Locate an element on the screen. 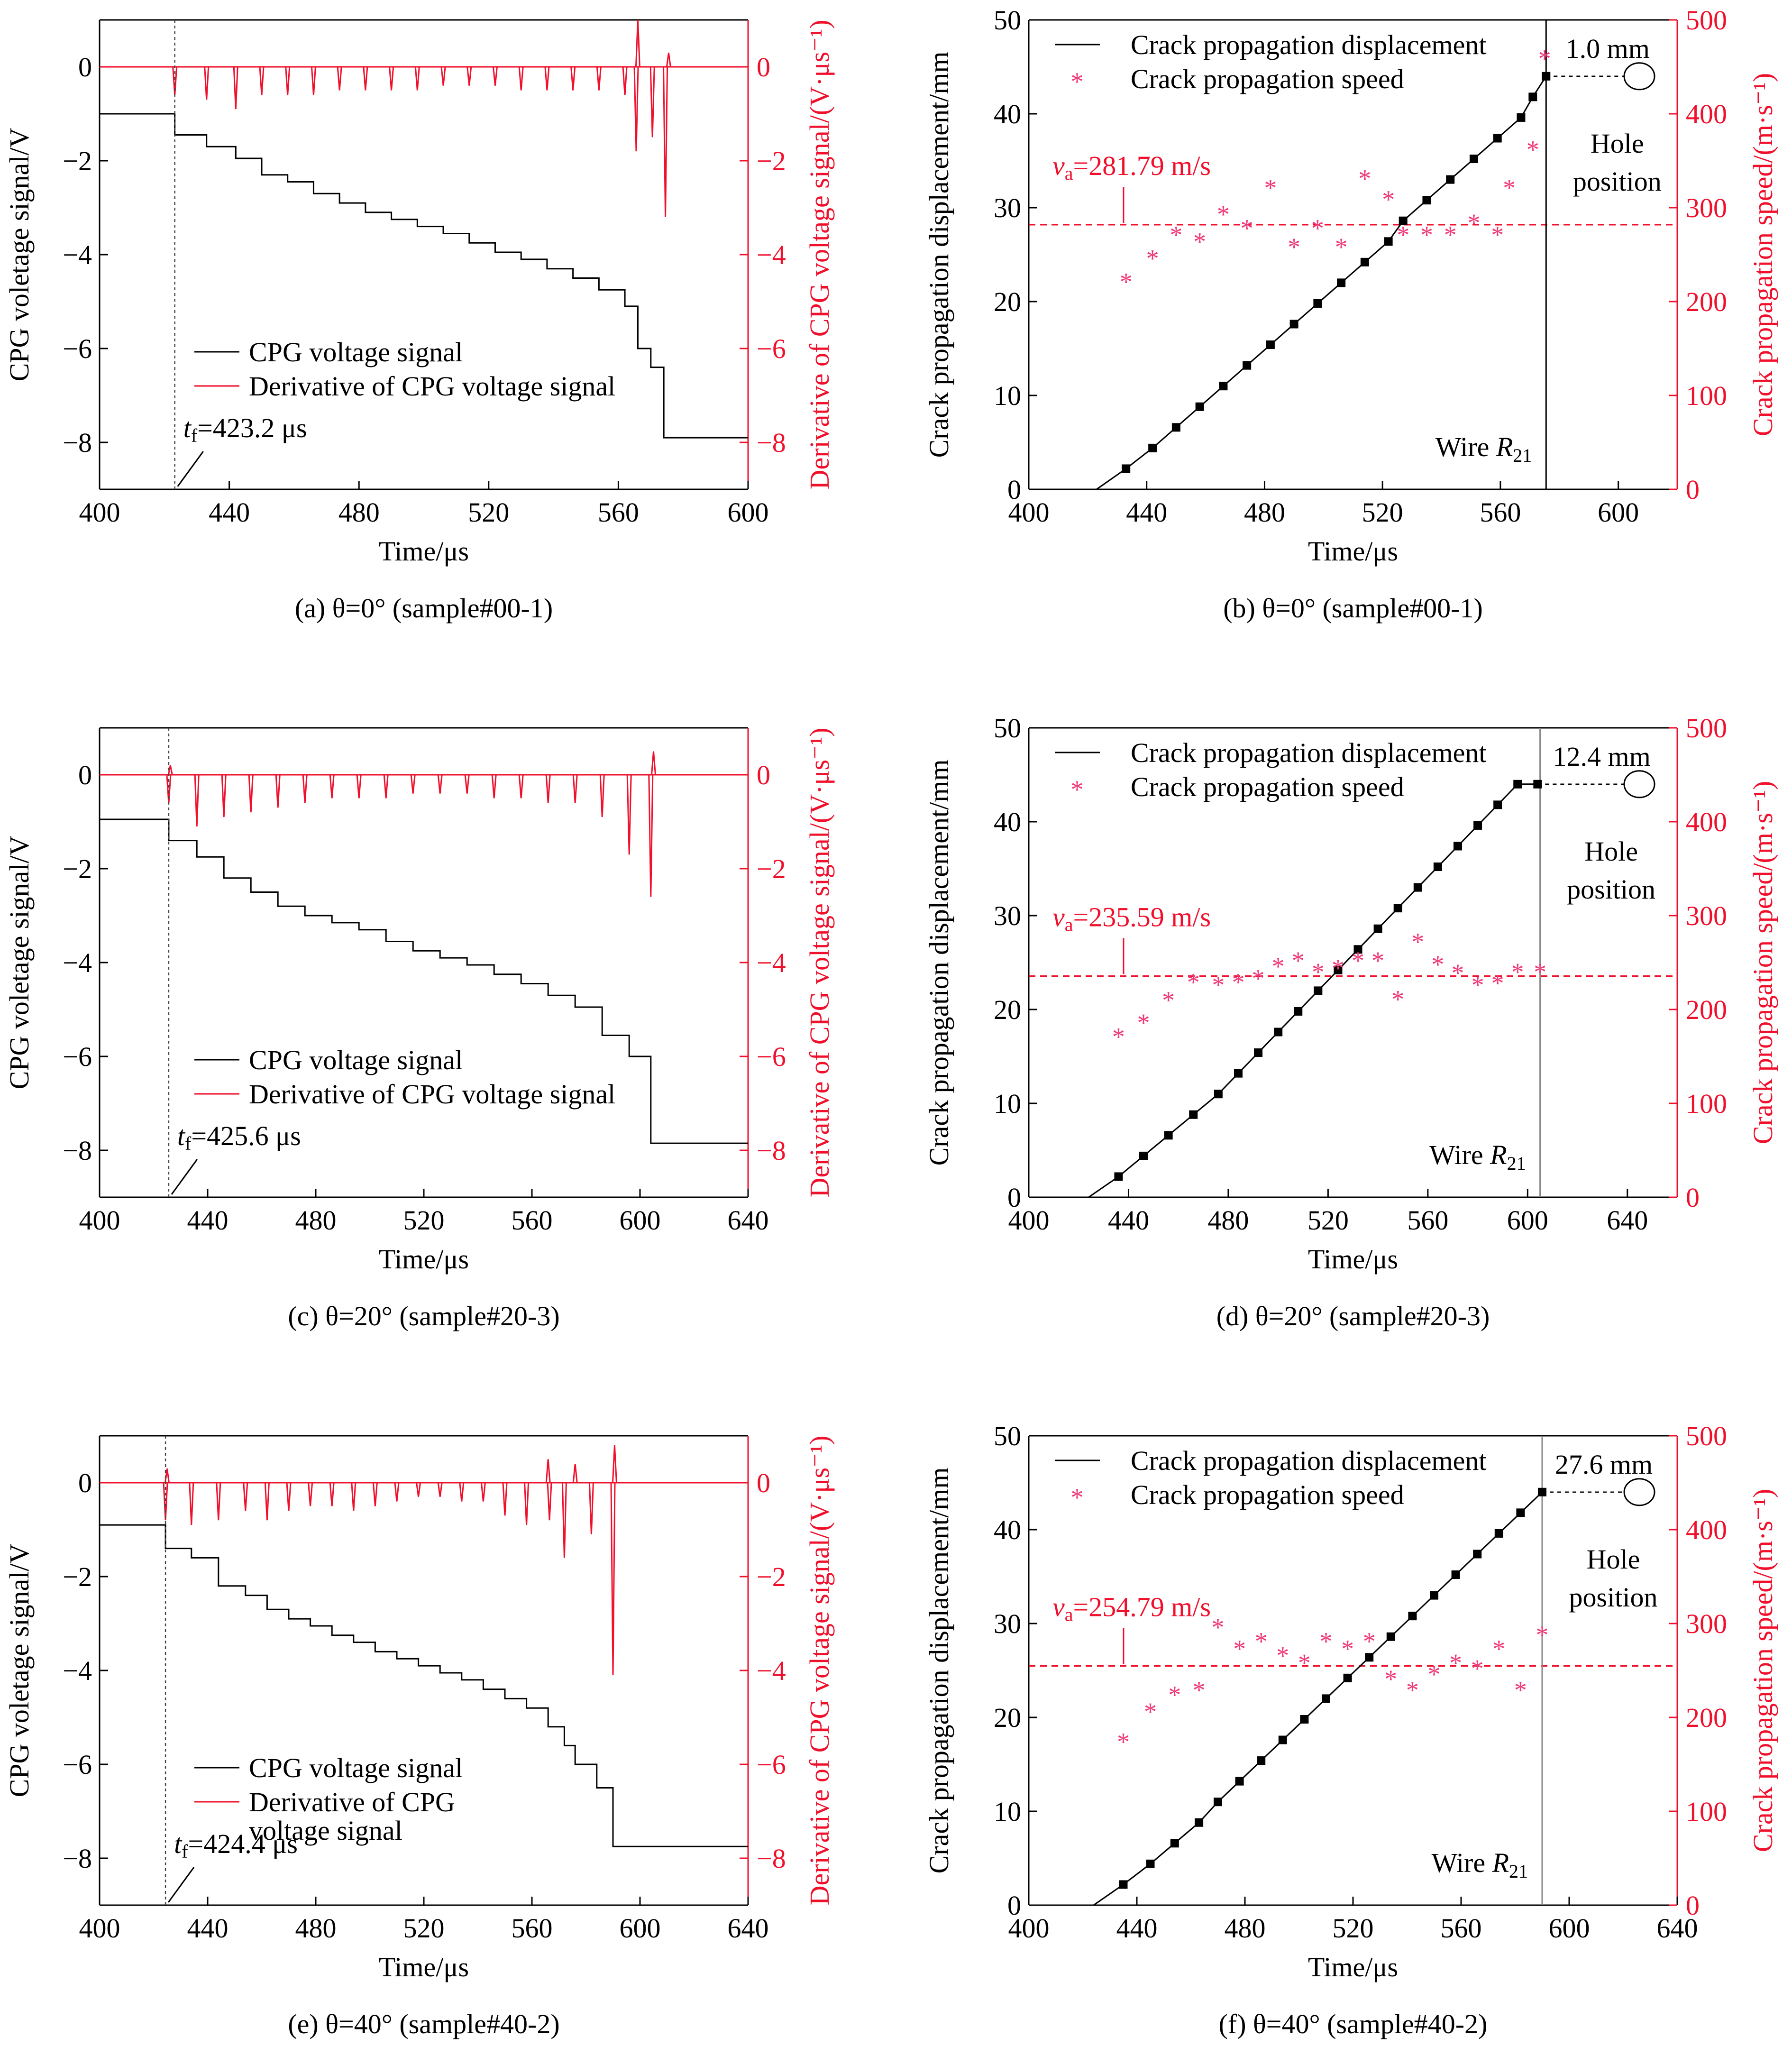 This screenshot has height=2046, width=1792. y-right-tick-label: 400 is located at coordinates (1706, 114).